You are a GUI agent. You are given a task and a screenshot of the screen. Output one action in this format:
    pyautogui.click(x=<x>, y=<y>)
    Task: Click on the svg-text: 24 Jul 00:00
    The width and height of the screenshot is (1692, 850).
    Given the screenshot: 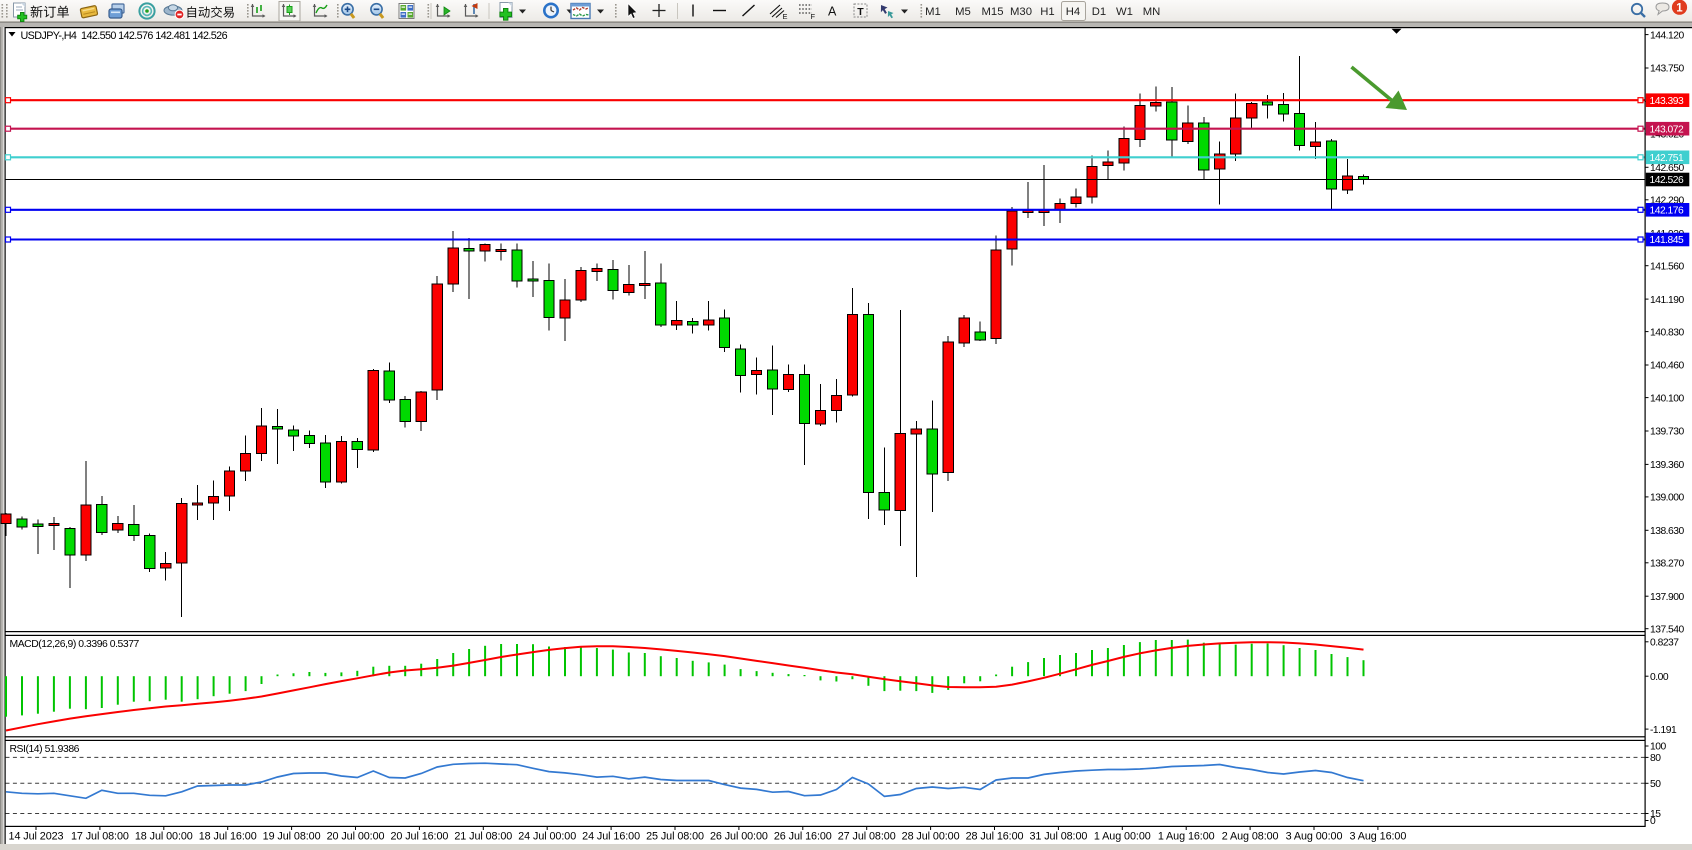 What is the action you would take?
    pyautogui.click(x=547, y=836)
    